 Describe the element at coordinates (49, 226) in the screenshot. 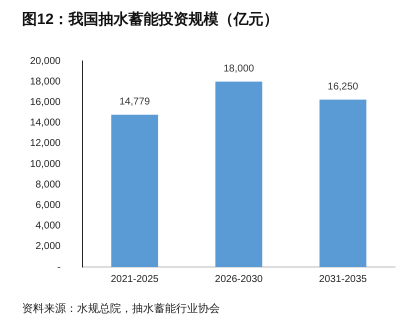

I see `y-tick-label: 4,000` at that location.